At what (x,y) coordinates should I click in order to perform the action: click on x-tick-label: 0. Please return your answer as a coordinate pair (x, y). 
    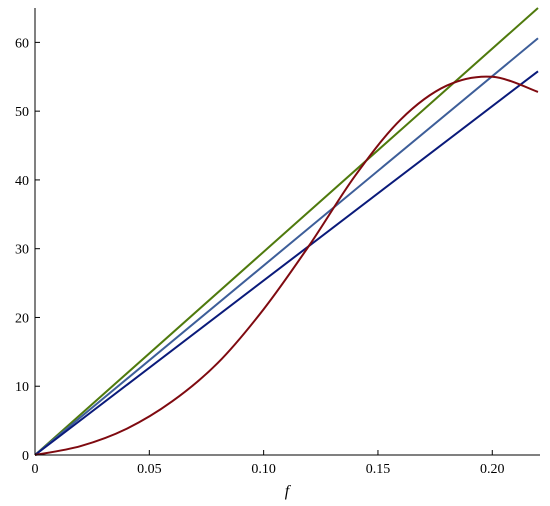
    Looking at the image, I should click on (35, 469).